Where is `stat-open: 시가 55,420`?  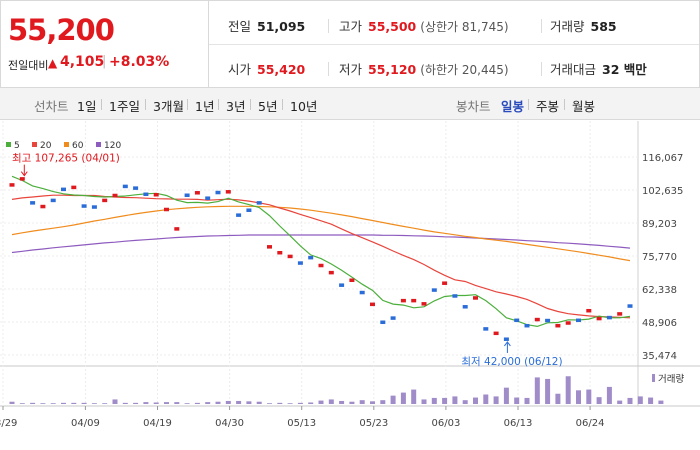
stat-open: 시가 55,420 is located at coordinates (266, 69).